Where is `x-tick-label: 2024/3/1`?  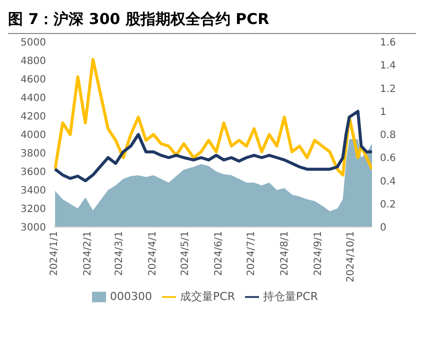 x-tick-label: 2024/3/1 is located at coordinates (119, 253).